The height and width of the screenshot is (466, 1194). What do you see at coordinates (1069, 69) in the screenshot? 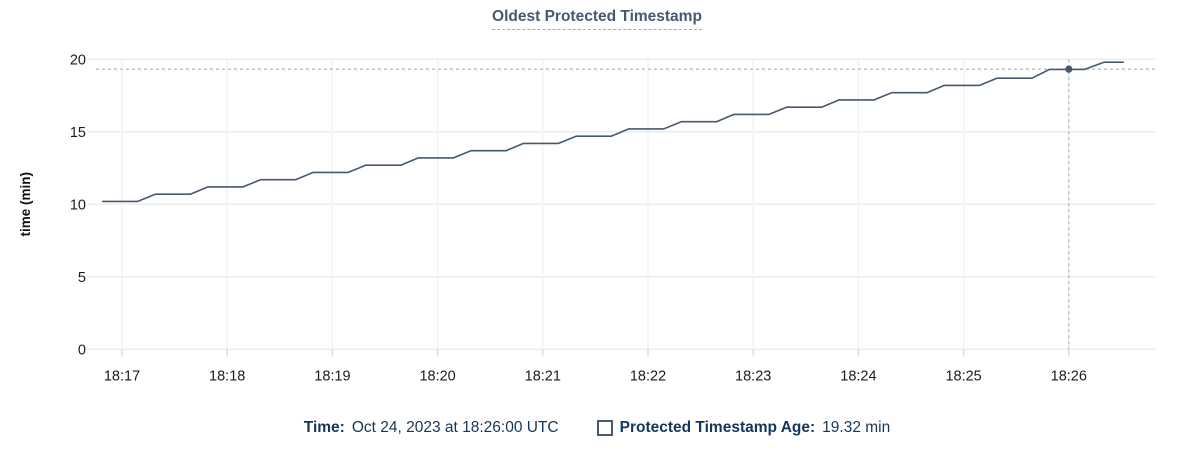
I see `hover-marker-dot` at bounding box center [1069, 69].